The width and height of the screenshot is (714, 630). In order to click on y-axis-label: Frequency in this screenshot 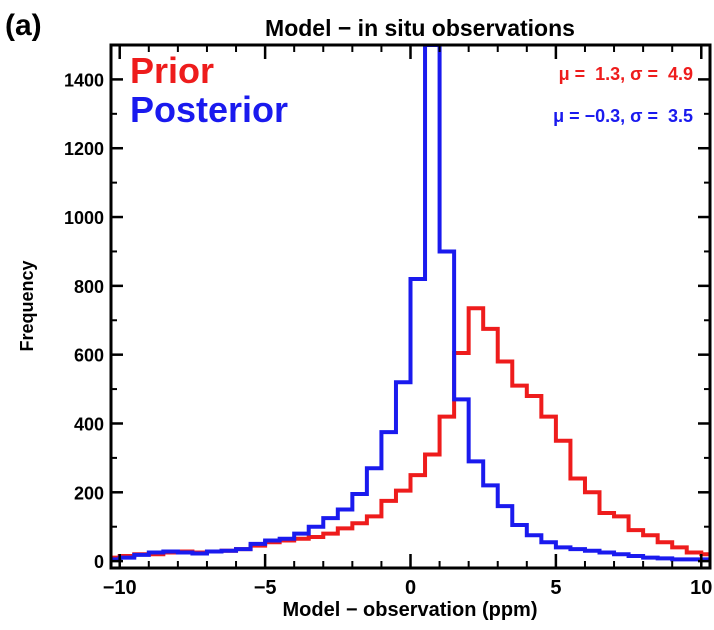, I will do `click(27, 305)`.